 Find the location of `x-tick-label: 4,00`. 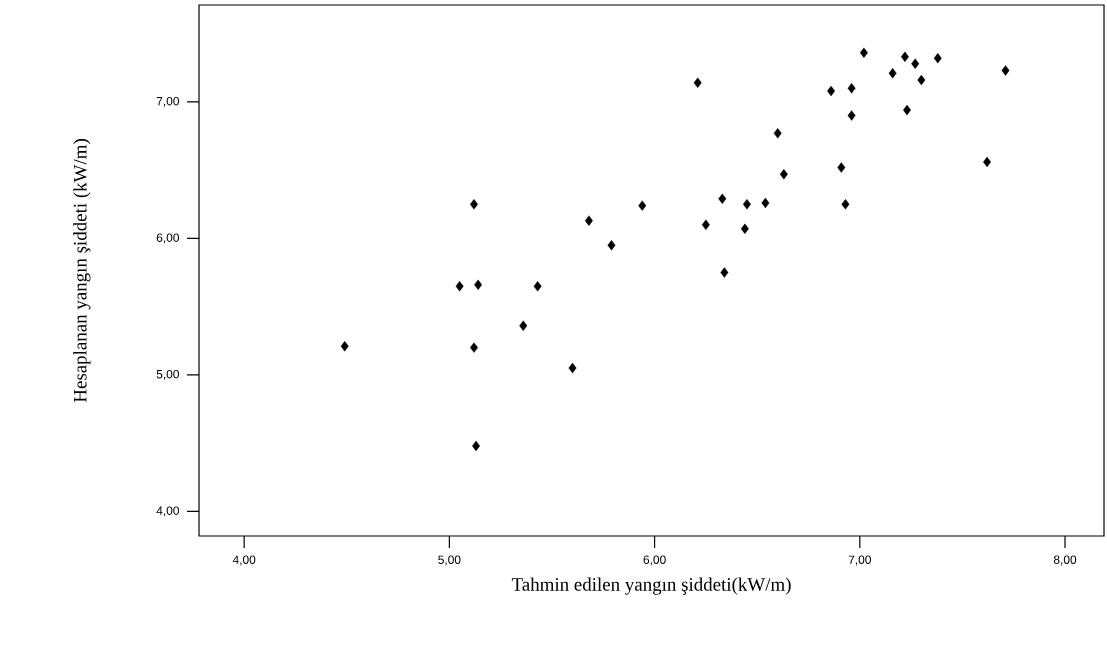

x-tick-label: 4,00 is located at coordinates (244, 560).